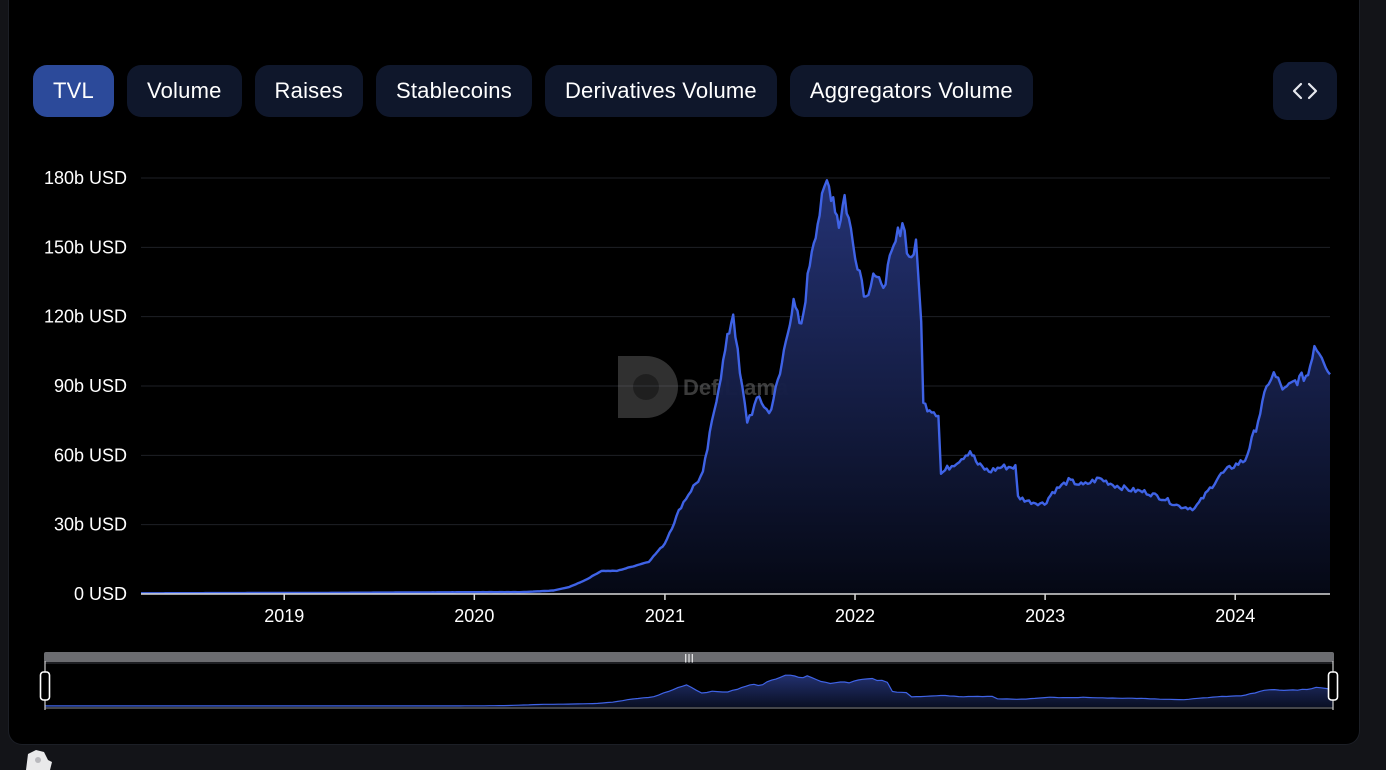 The height and width of the screenshot is (770, 1386). I want to click on y-tick-label: 150b USD, so click(85, 247).